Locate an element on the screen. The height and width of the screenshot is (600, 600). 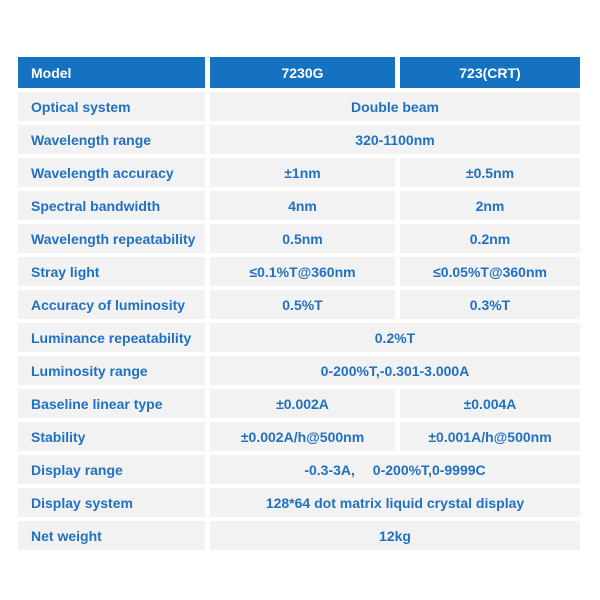
table-row: Stray light ≤0.1%T@360nm ≤0.05%T@360nm is located at coordinates (299, 271).